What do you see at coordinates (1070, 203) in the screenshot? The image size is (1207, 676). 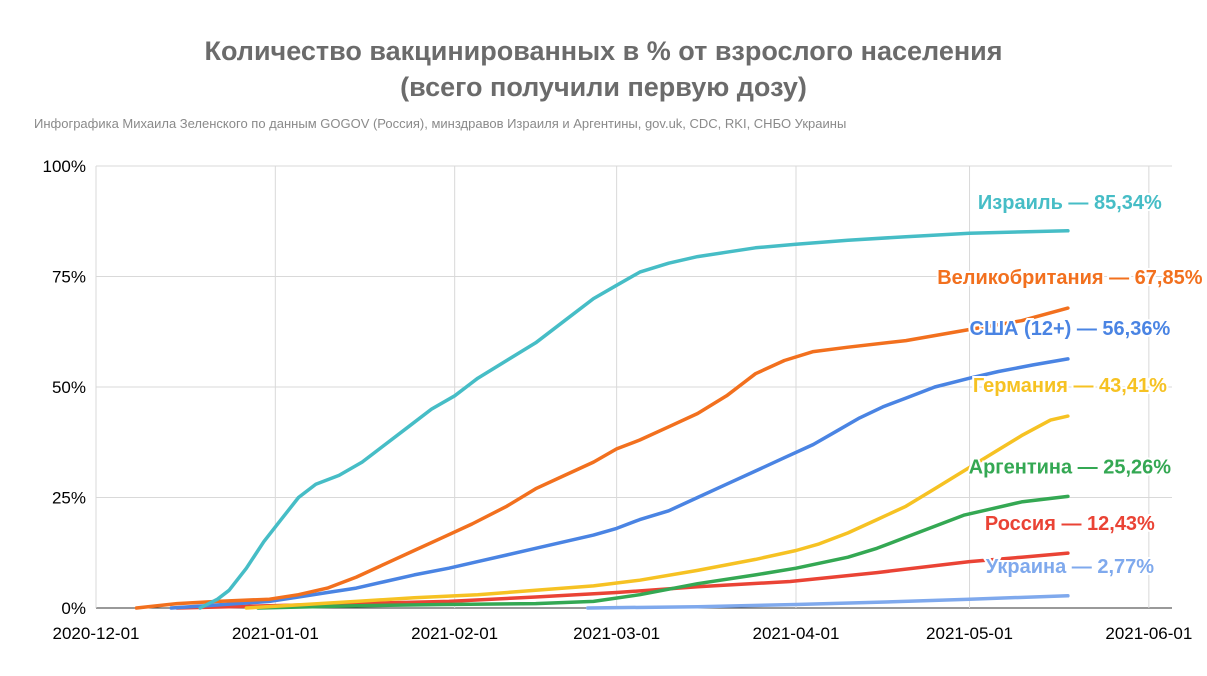 I see `series-label-Израиль: Израиль — 85,34%` at bounding box center [1070, 203].